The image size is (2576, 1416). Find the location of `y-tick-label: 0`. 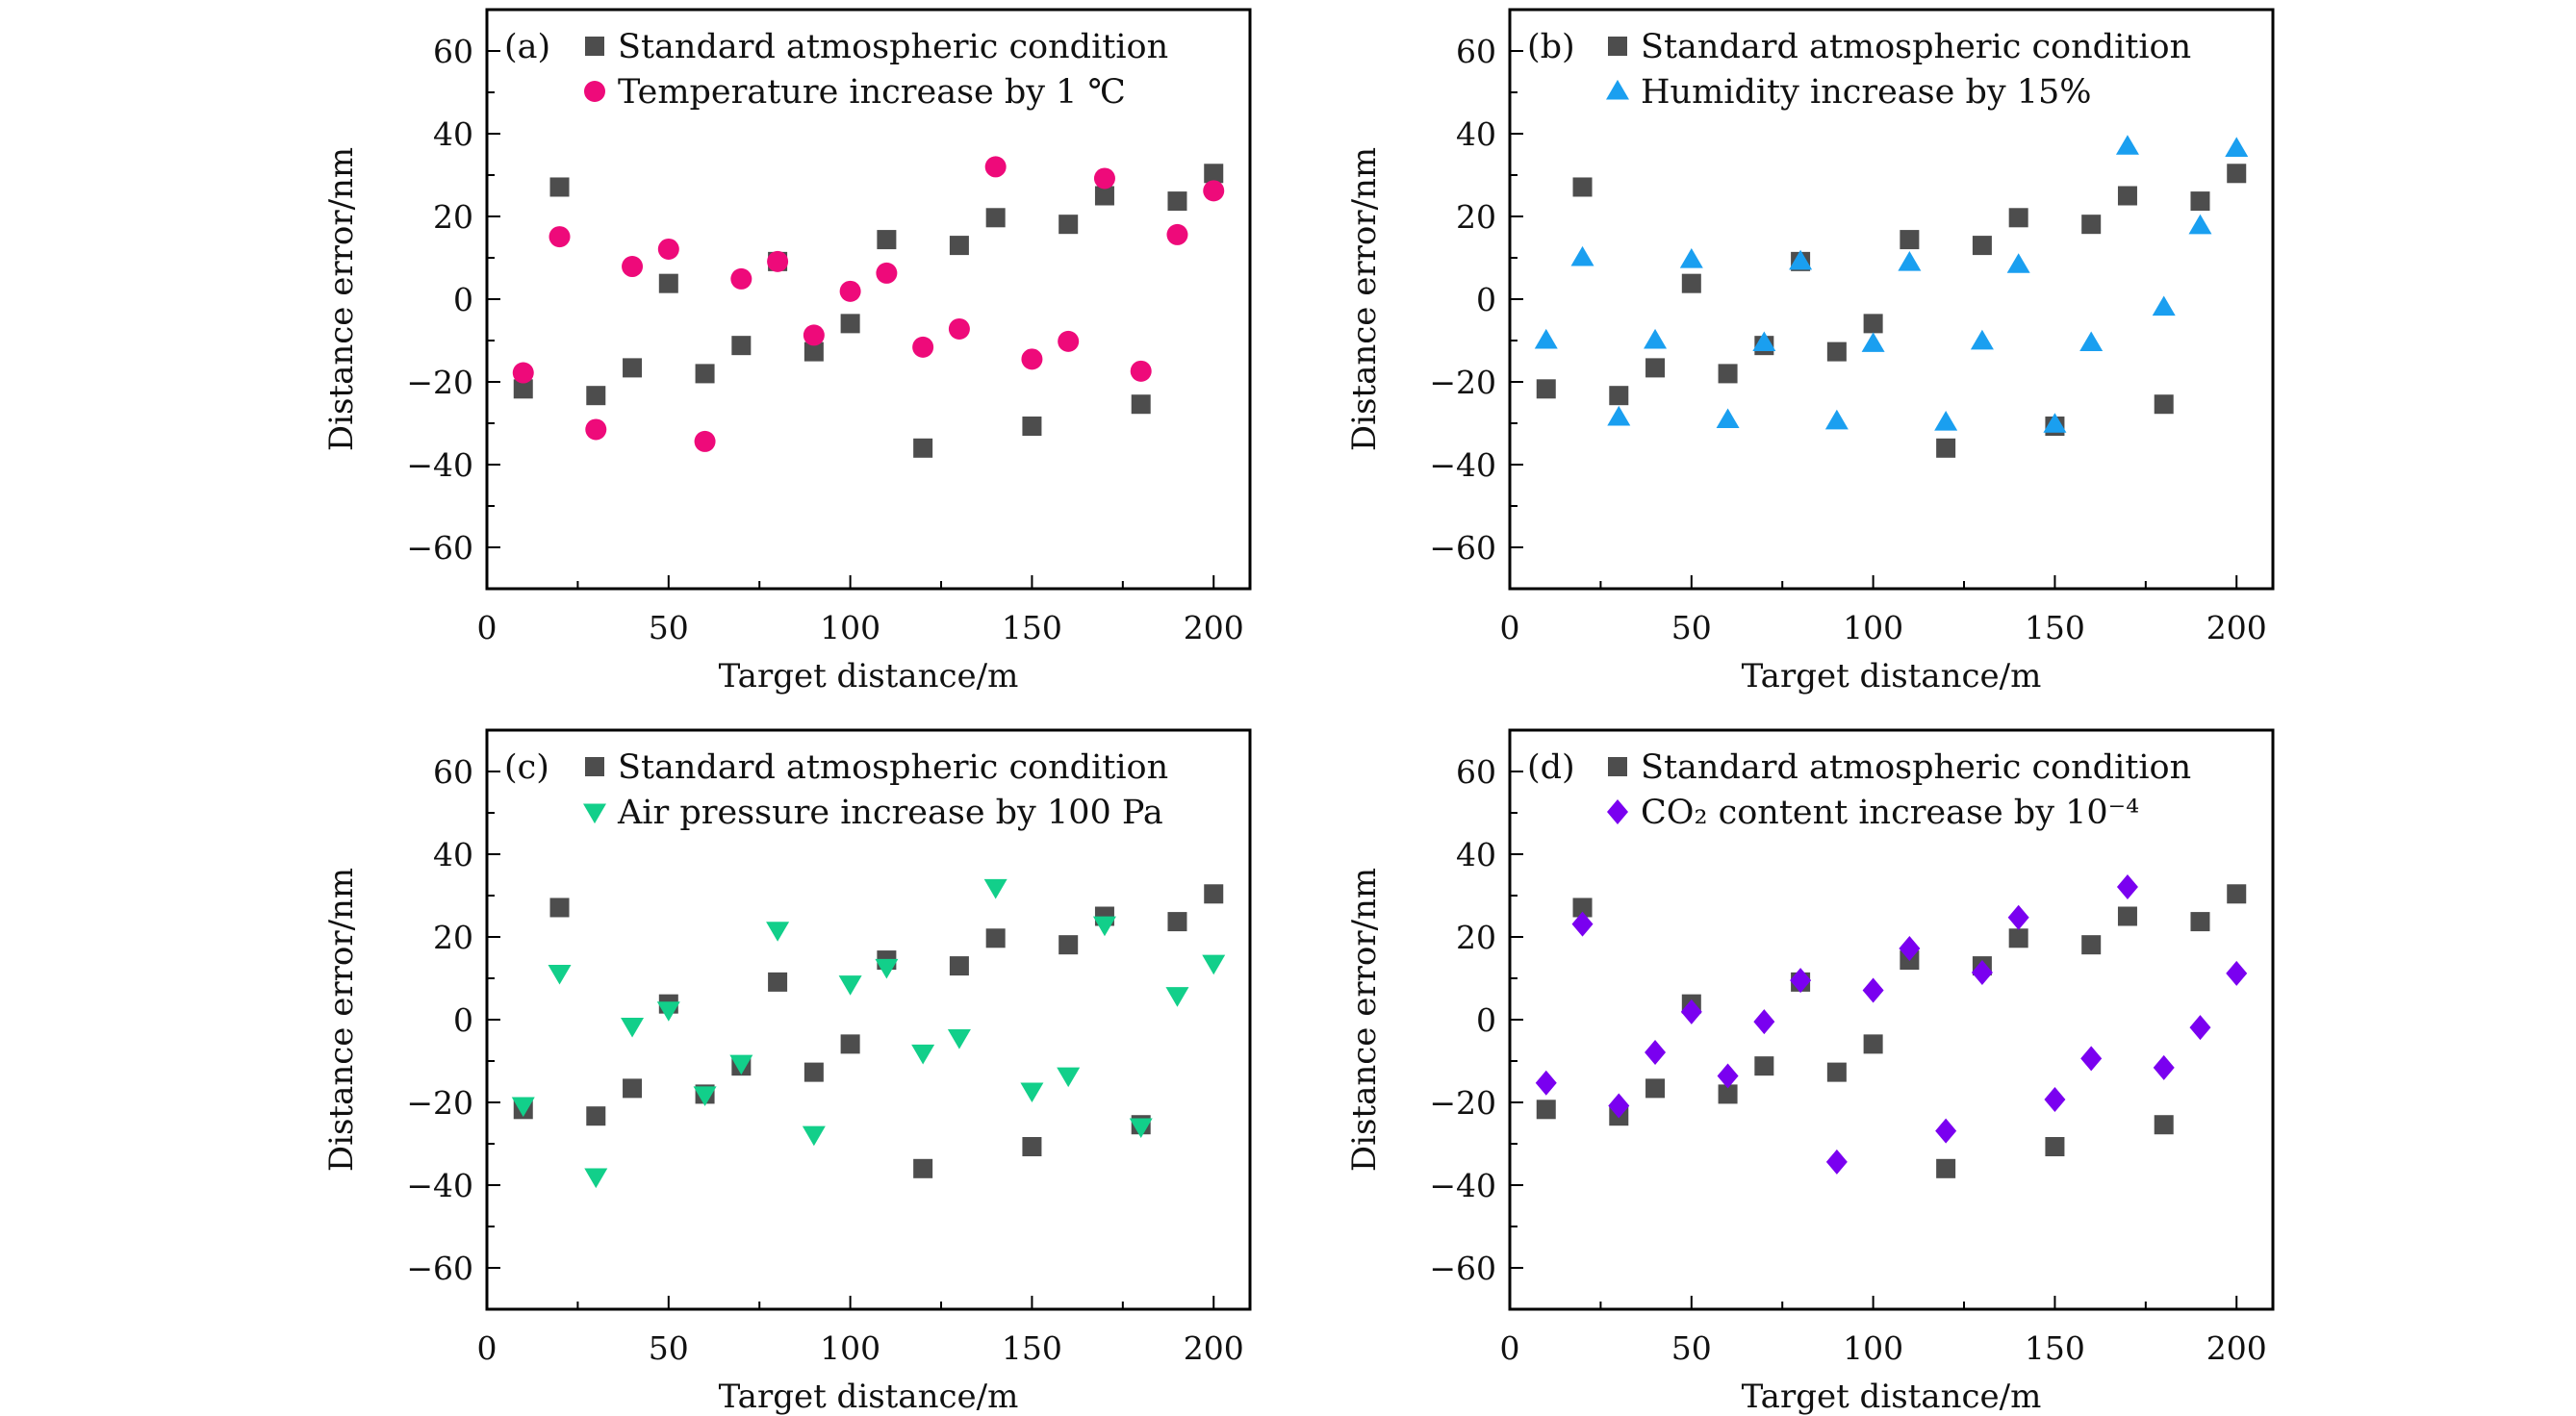

y-tick-label: 0 is located at coordinates (463, 1020).